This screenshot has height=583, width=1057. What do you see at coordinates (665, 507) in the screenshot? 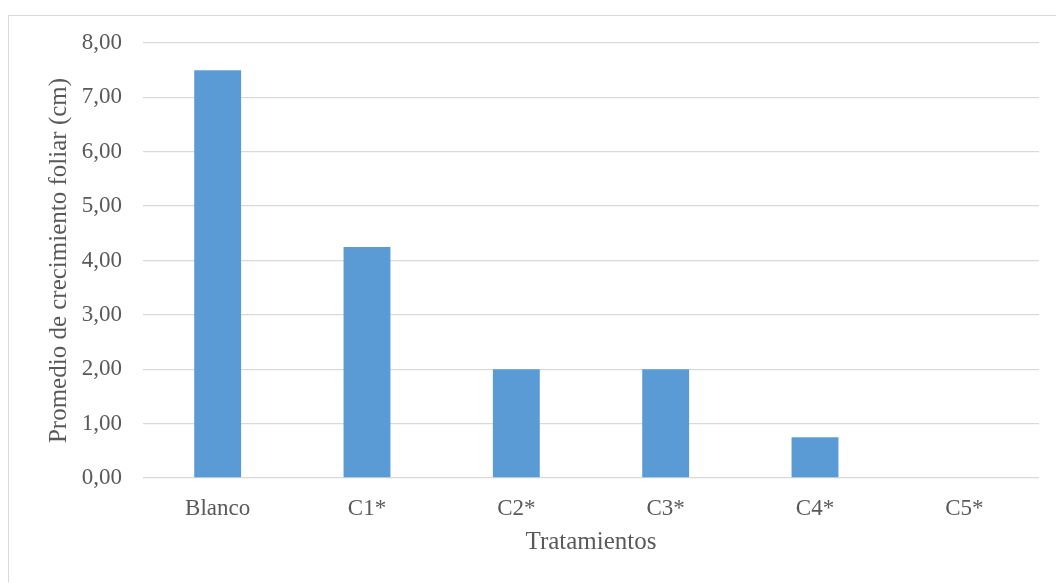
I see `x-tick-label: C3*` at bounding box center [665, 507].